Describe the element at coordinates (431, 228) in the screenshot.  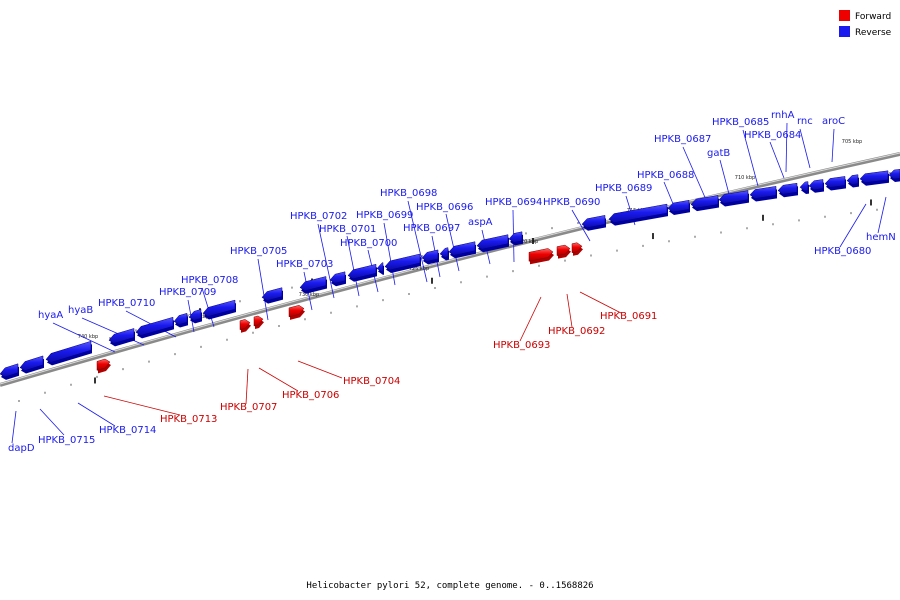
I see `reverse-gene-label: HPKB_0697` at that location.